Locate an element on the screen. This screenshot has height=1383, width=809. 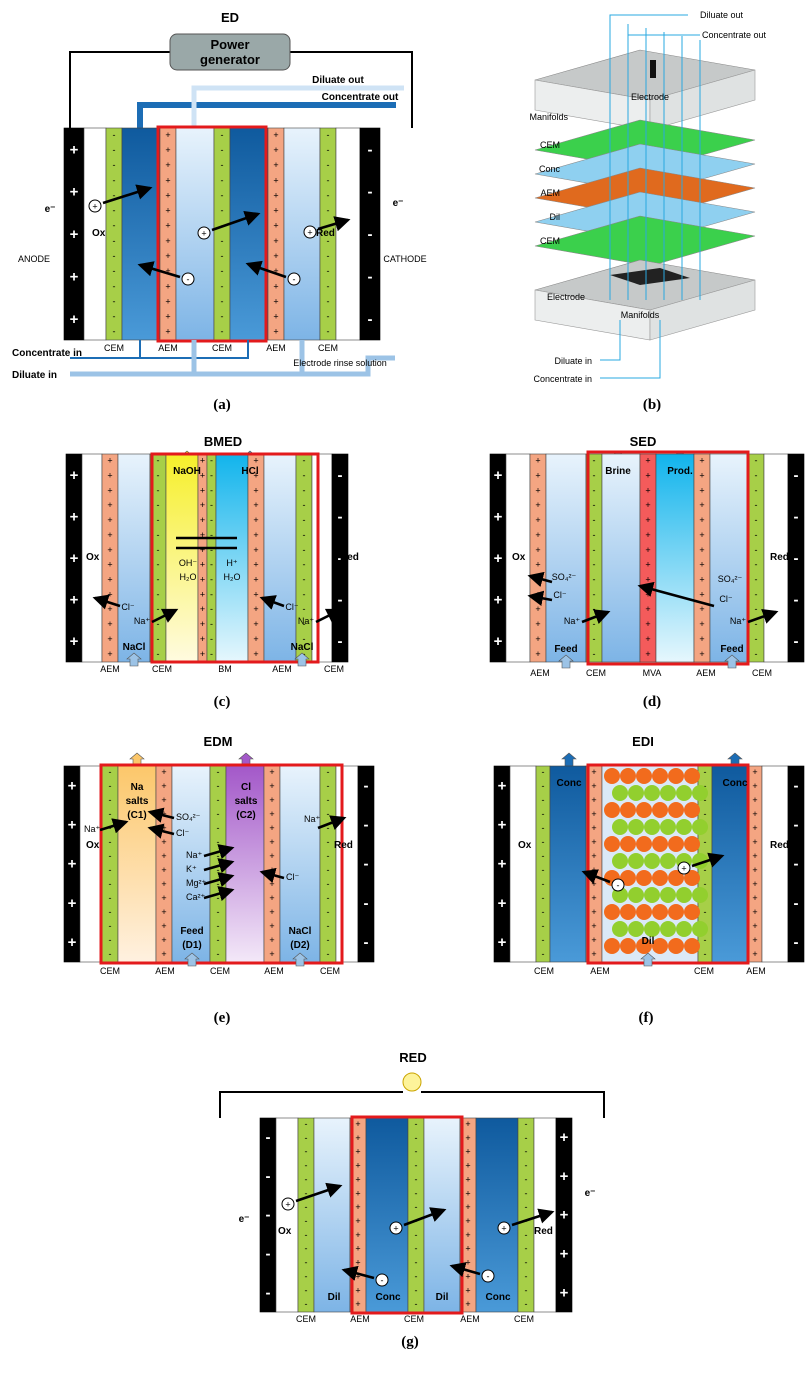
hcl-label: HCl is located at coordinates (249, 471).